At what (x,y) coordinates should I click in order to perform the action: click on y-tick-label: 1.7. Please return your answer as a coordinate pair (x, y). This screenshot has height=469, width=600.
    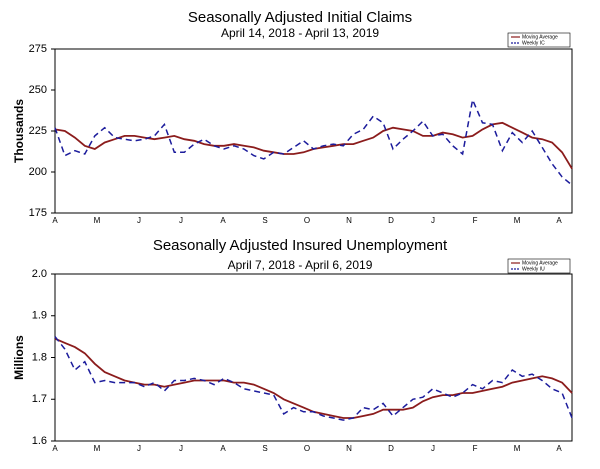
    Looking at the image, I should click on (39, 399).